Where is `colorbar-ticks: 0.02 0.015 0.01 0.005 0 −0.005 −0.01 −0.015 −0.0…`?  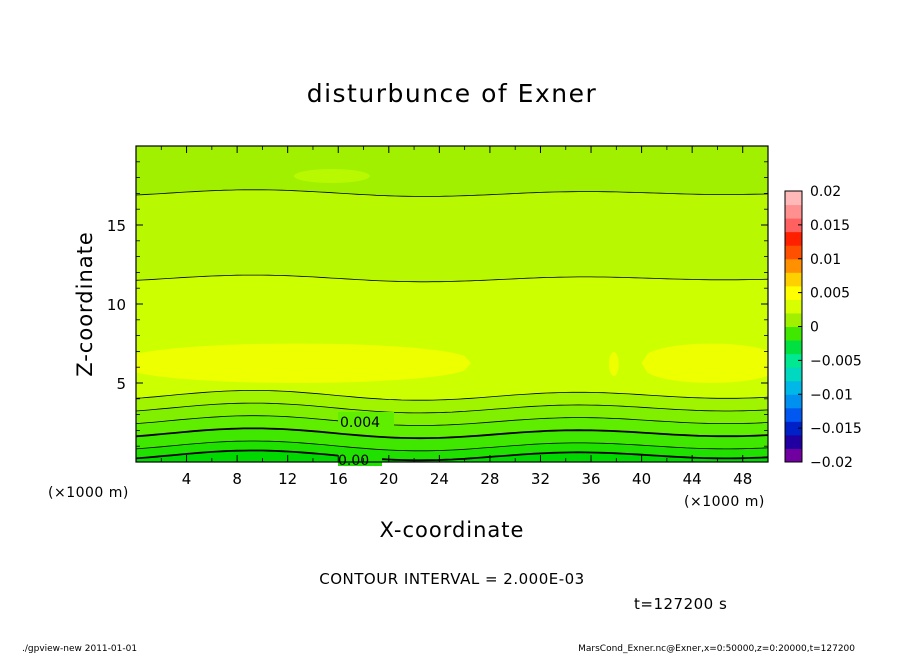 colorbar-ticks: 0.02 0.015 0.01 0.005 0 −0.005 −0.01 −0.015 −0.0… is located at coordinates (830, 327).